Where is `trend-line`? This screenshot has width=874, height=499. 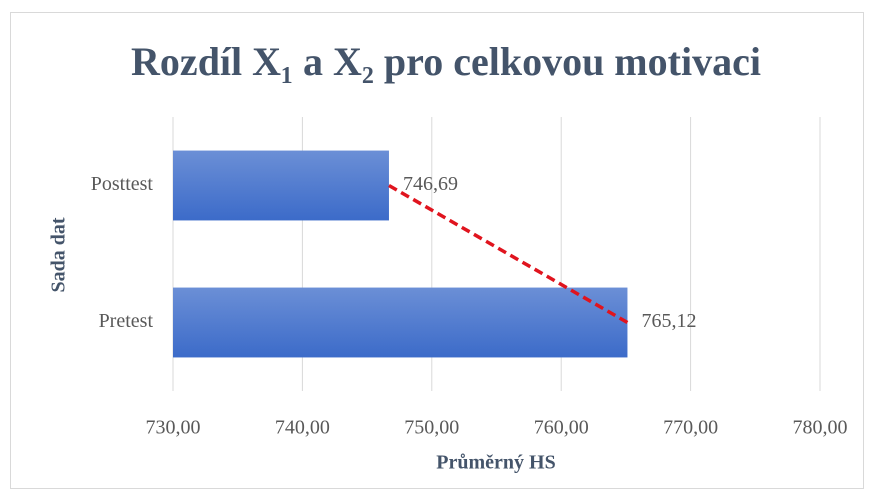
trend-line is located at coordinates (508, 254).